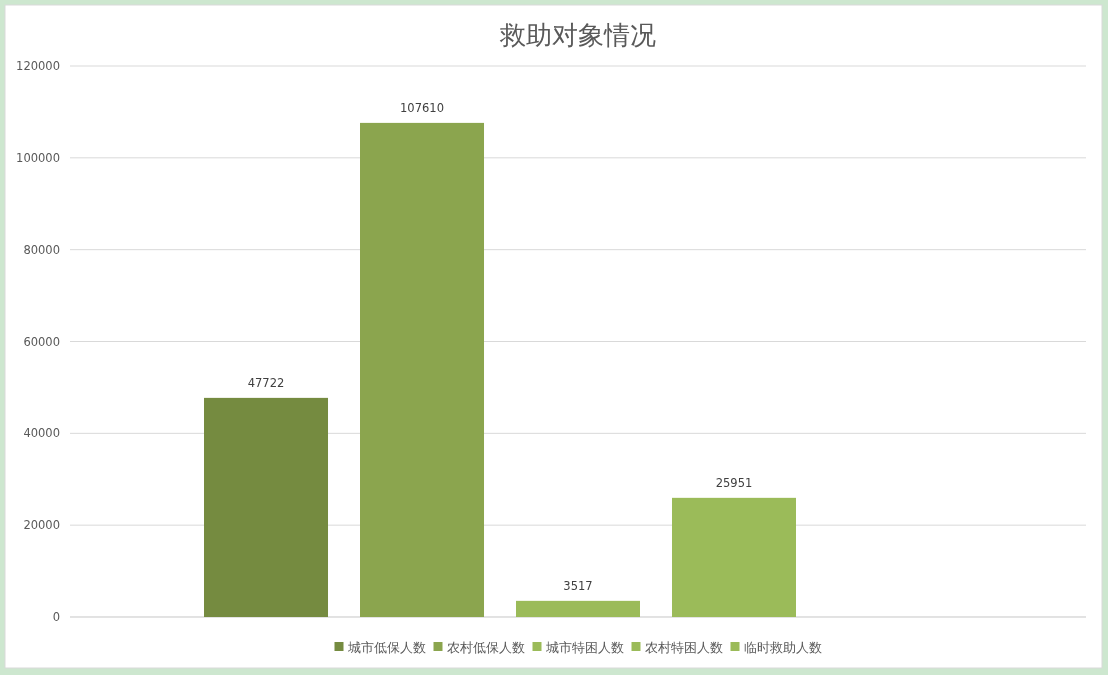 The image size is (1108, 675). I want to click on y-tick-label: 120000, so click(38, 66).